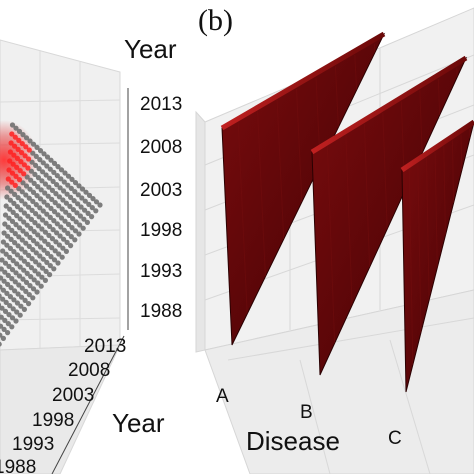  What do you see at coordinates (389, 105) in the screenshot?
I see `surface-top-edge` at bounding box center [389, 105].